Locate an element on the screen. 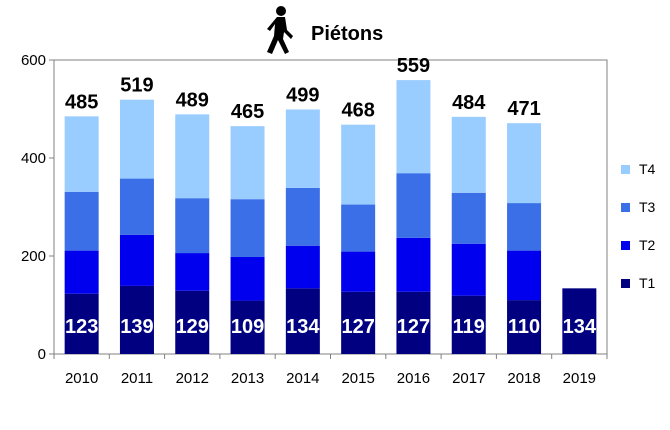 The width and height of the screenshot is (670, 430). x-tick-label: 2014 is located at coordinates (302, 378).